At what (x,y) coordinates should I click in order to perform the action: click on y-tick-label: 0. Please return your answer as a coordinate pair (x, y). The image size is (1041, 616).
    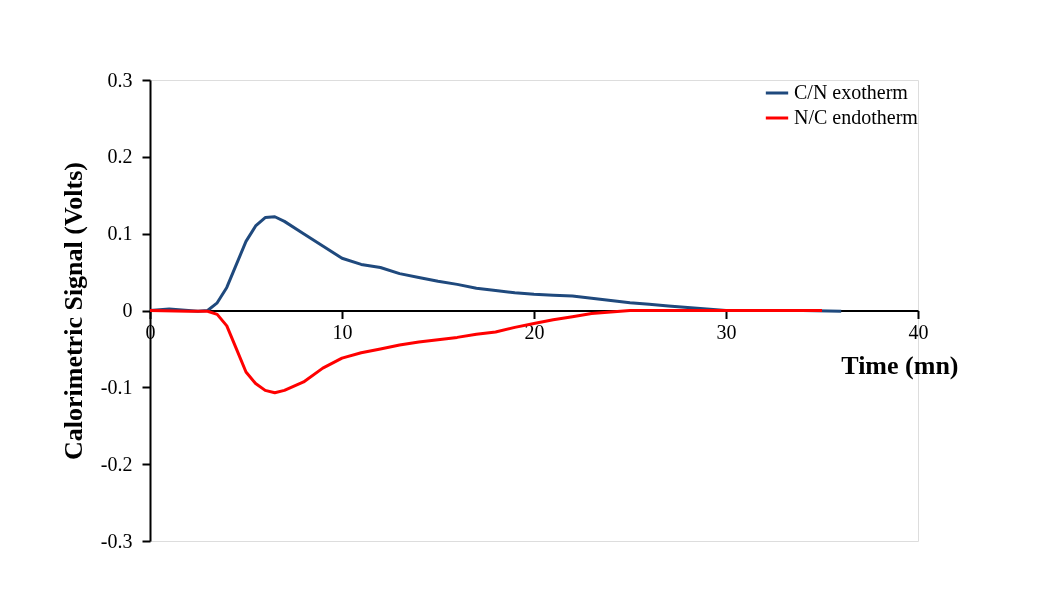
    Looking at the image, I should click on (127, 310).